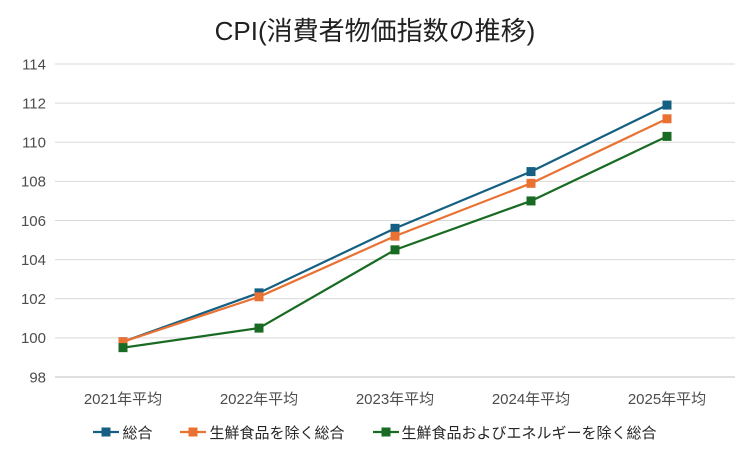 The image size is (750, 453). Describe the element at coordinates (123, 399) in the screenshot. I see `x-axis-label-0: 2021年平均` at that location.